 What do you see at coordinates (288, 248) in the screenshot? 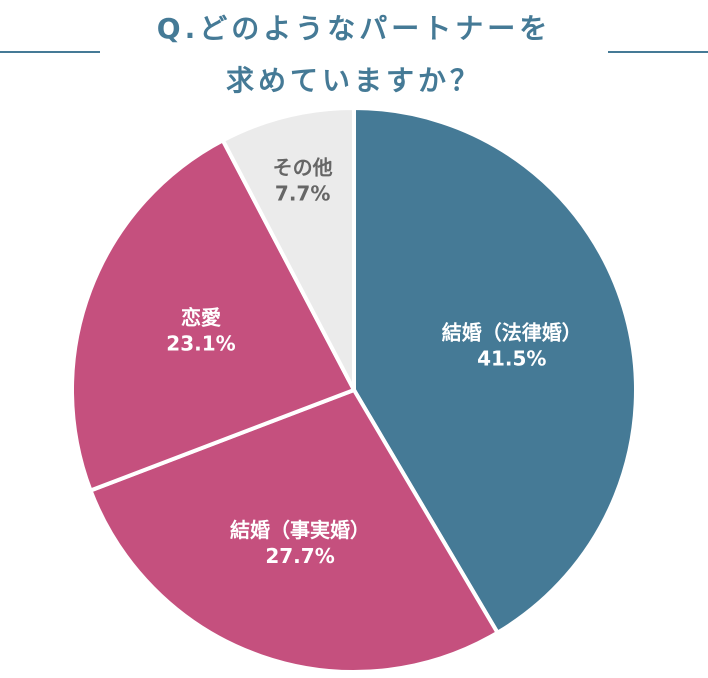
I see `pie-slice` at bounding box center [288, 248].